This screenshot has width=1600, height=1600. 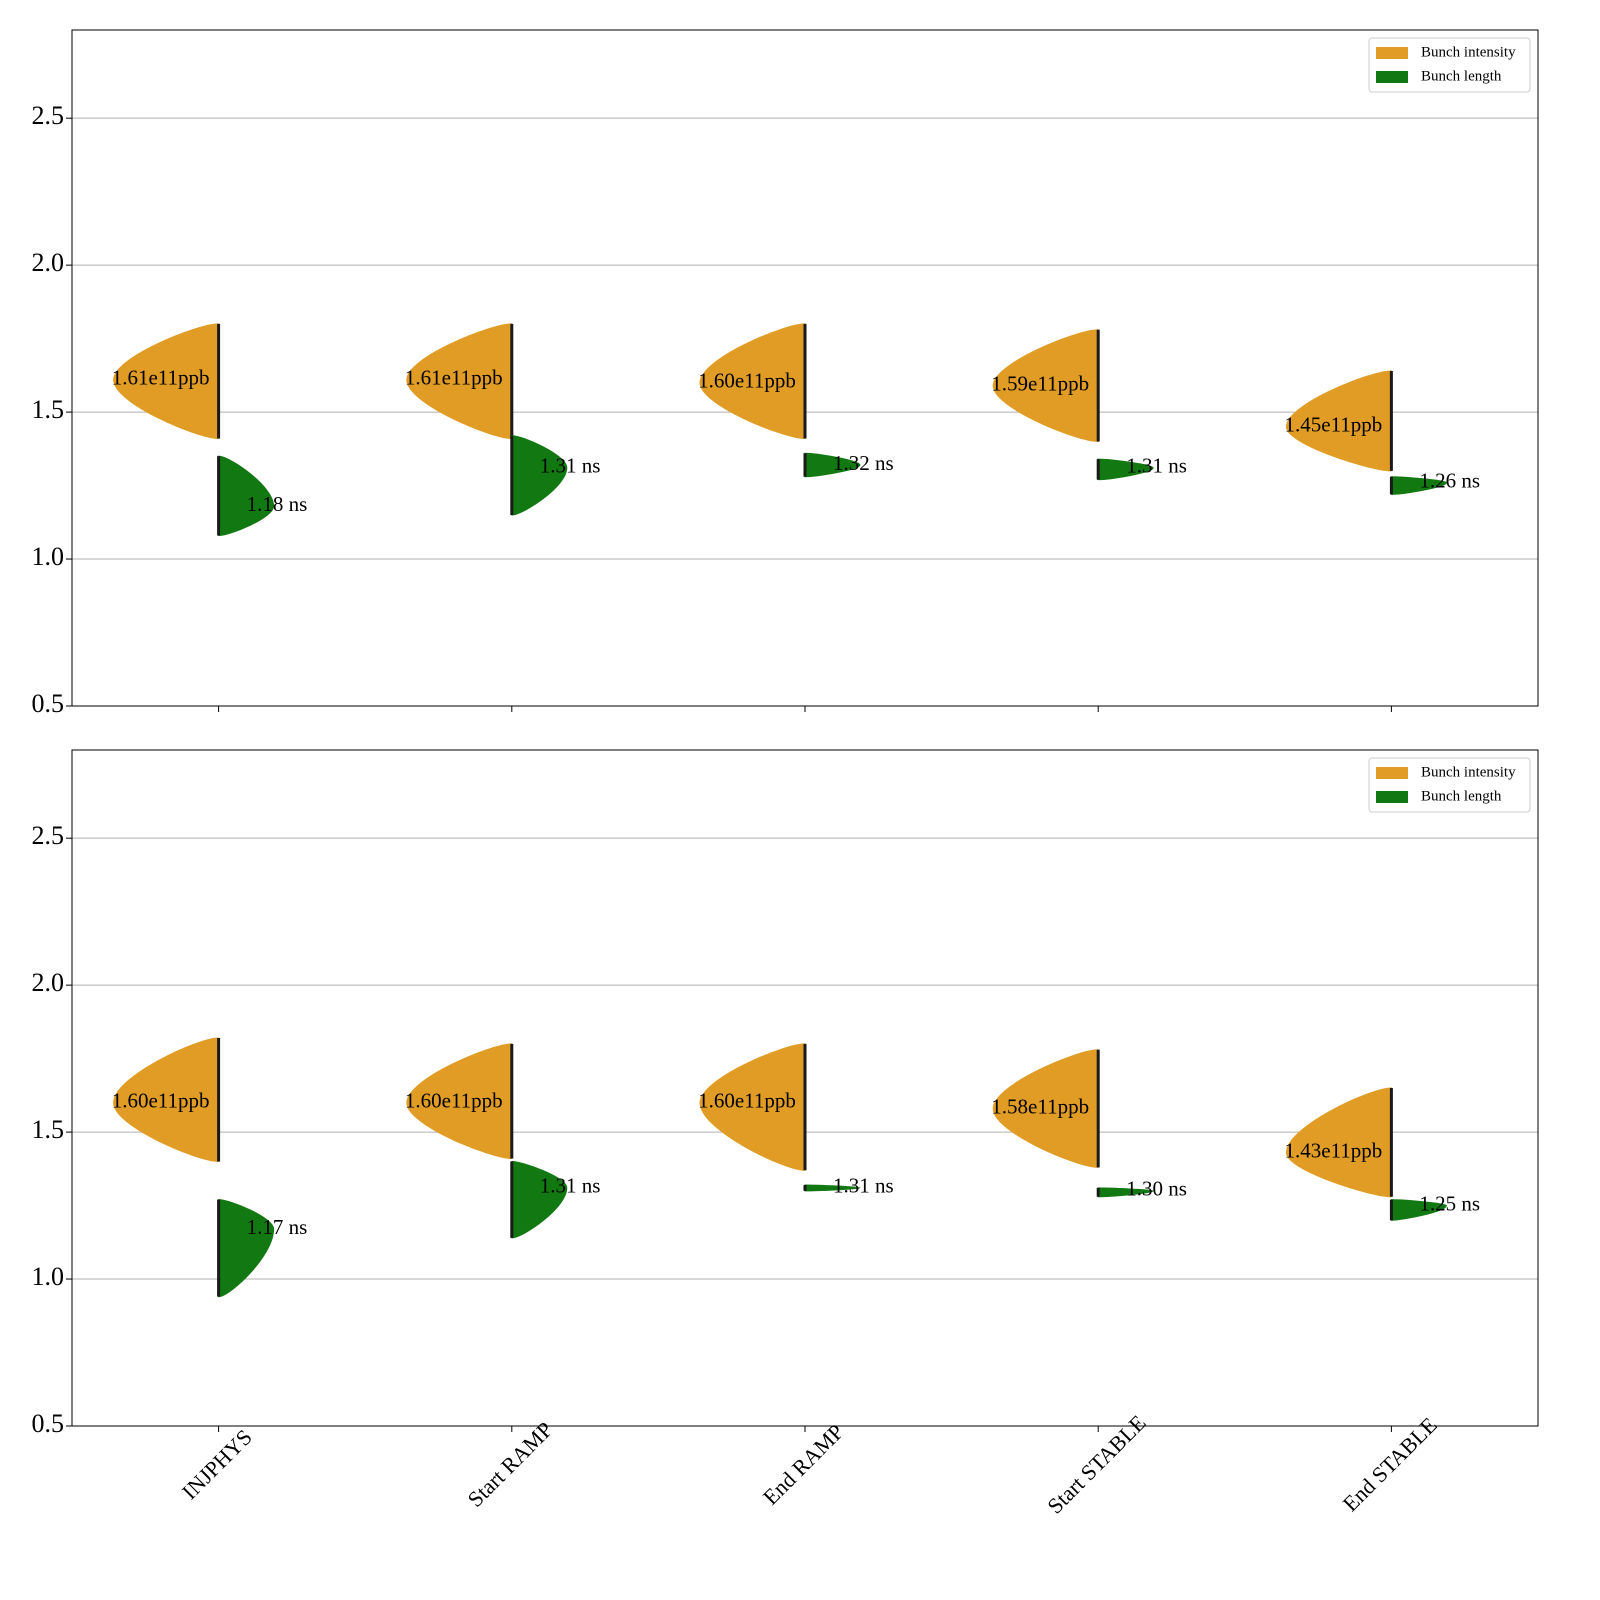 I want to click on value-label: 1.18 ns, so click(x=277, y=504).